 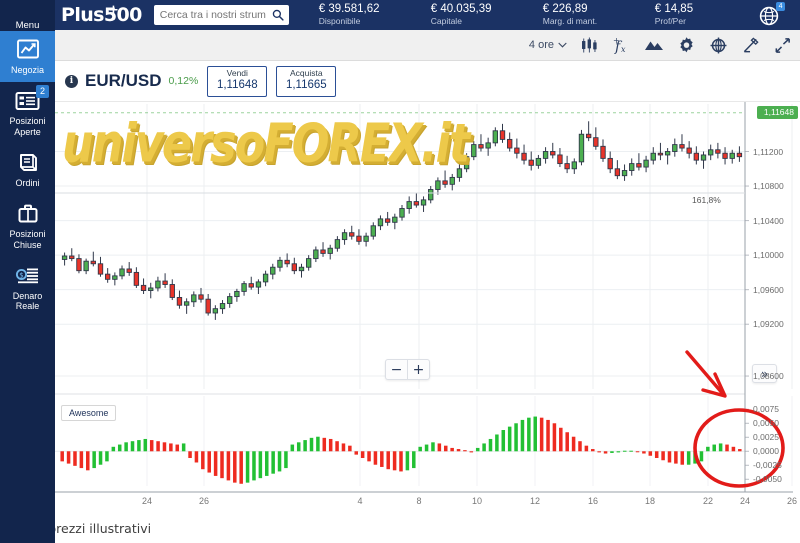 I want to click on plus500-logo: Plus500 +, so click(x=102, y=14).